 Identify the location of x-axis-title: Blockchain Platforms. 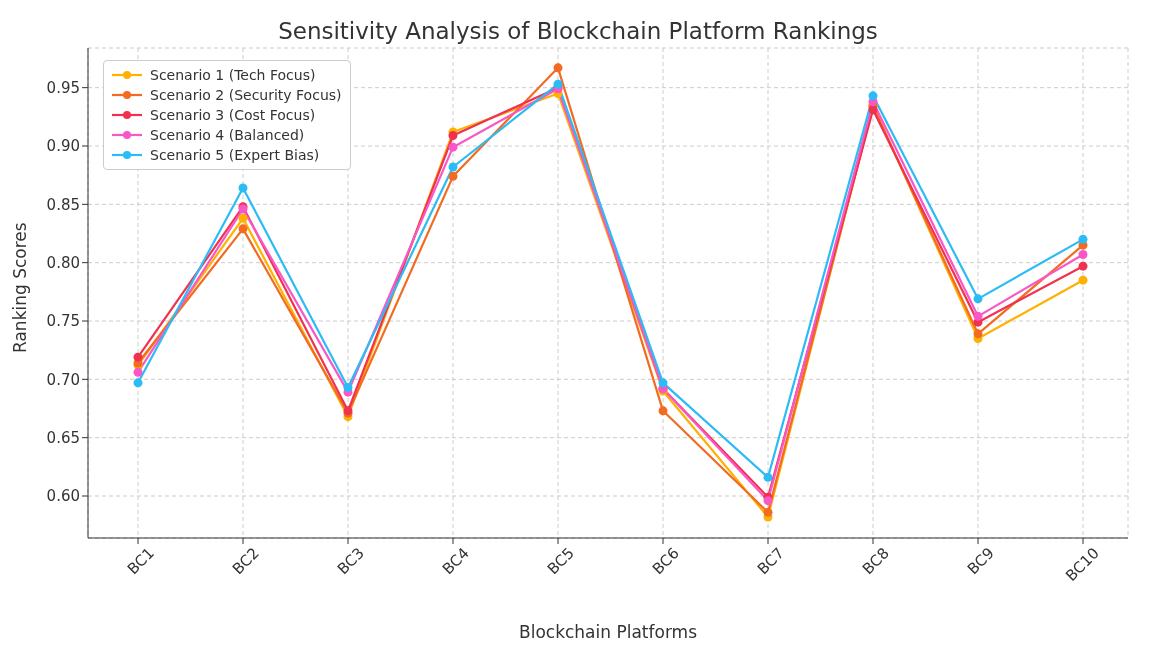
(608, 632).